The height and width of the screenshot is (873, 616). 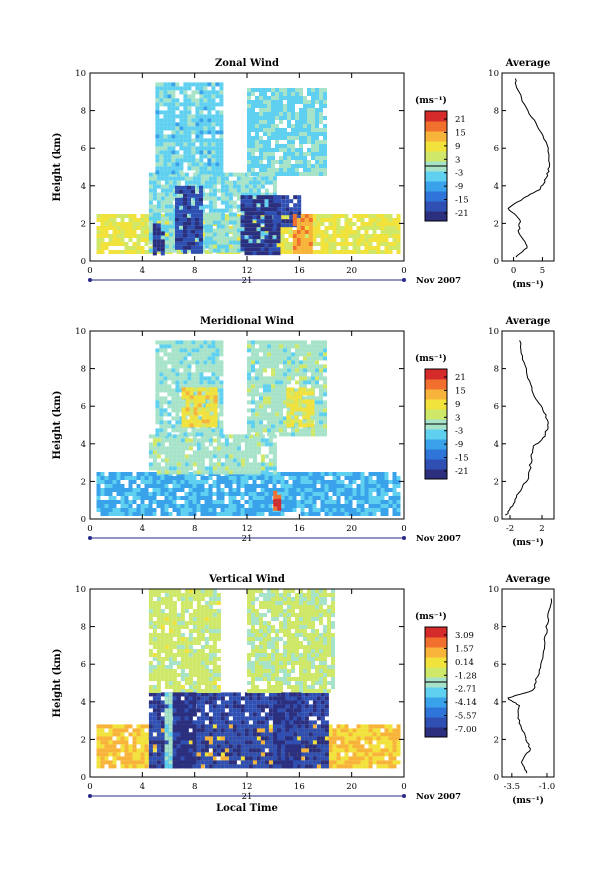 I want to click on x-tick-label: 8, so click(x=194, y=529).